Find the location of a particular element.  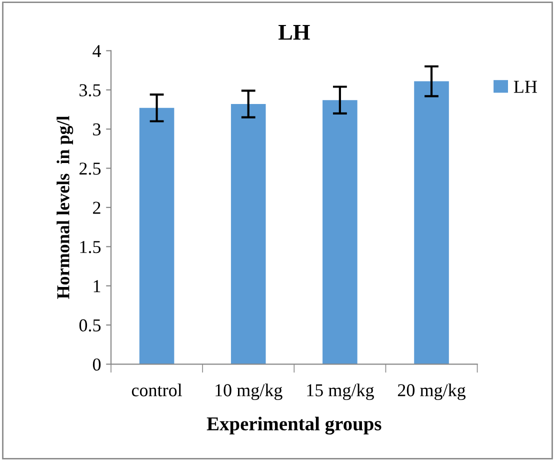

x-tick-label: 20 mg/kg is located at coordinates (432, 392).